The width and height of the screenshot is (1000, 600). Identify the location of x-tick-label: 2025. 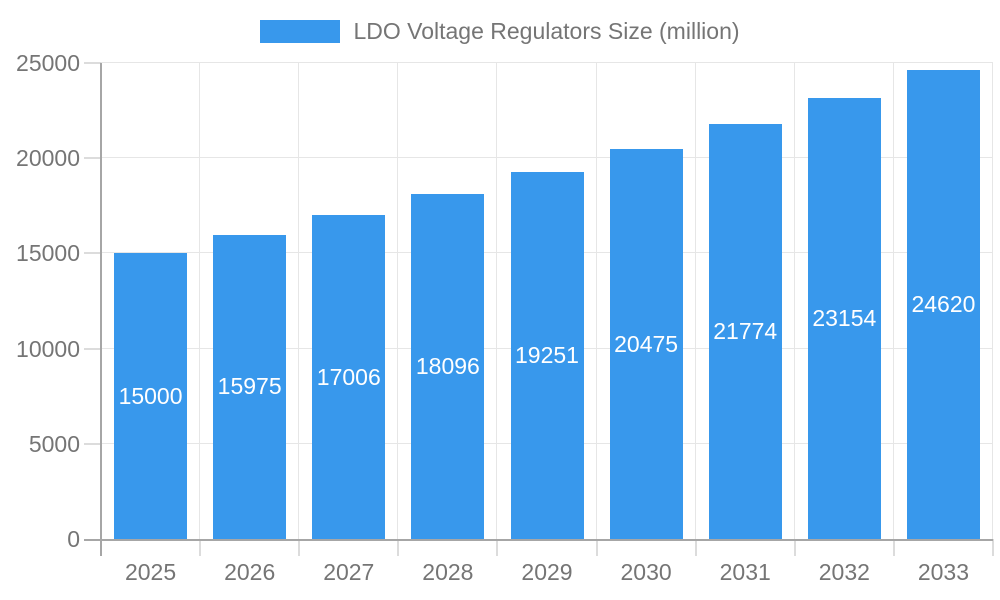
(150, 572).